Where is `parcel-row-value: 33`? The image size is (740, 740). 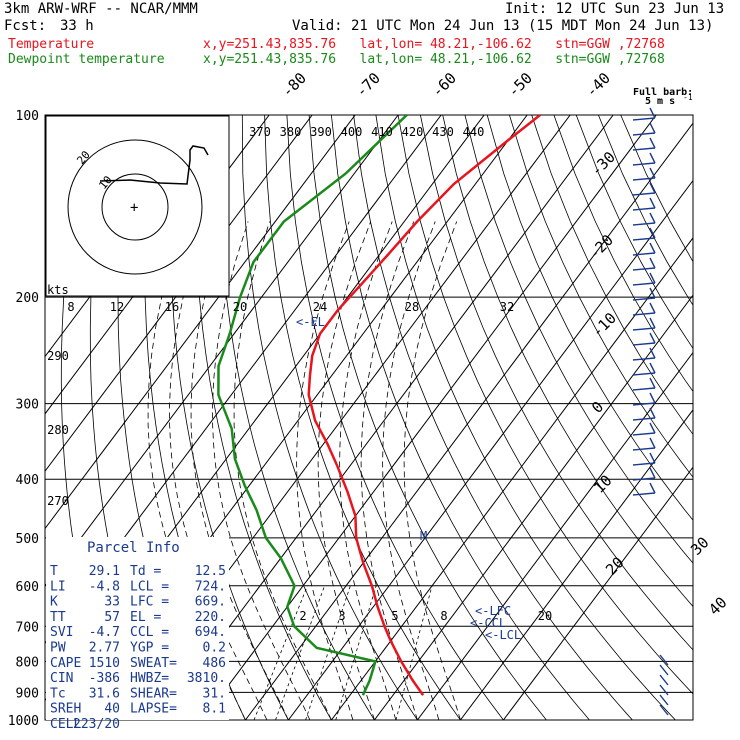 parcel-row-value: 33 is located at coordinates (112, 602).